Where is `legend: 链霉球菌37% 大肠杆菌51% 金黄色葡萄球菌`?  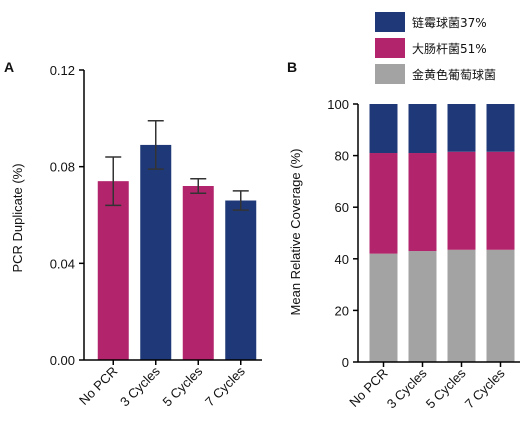 legend: 链霉球菌37% 大肠杆菌51% 金黄色葡萄球菌 is located at coordinates (435, 48).